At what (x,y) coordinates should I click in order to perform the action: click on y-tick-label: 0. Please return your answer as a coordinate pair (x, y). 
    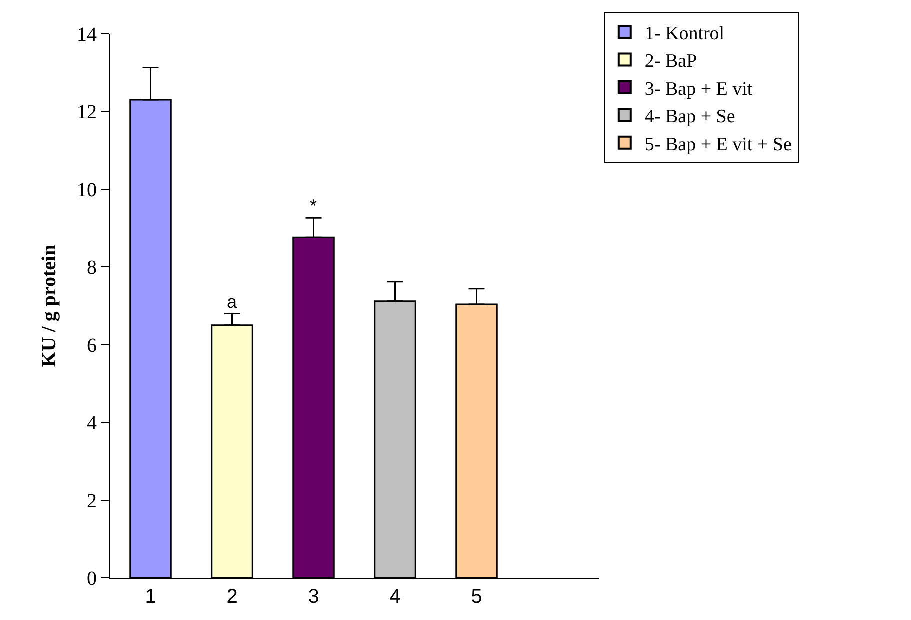
    Looking at the image, I should click on (92, 579).